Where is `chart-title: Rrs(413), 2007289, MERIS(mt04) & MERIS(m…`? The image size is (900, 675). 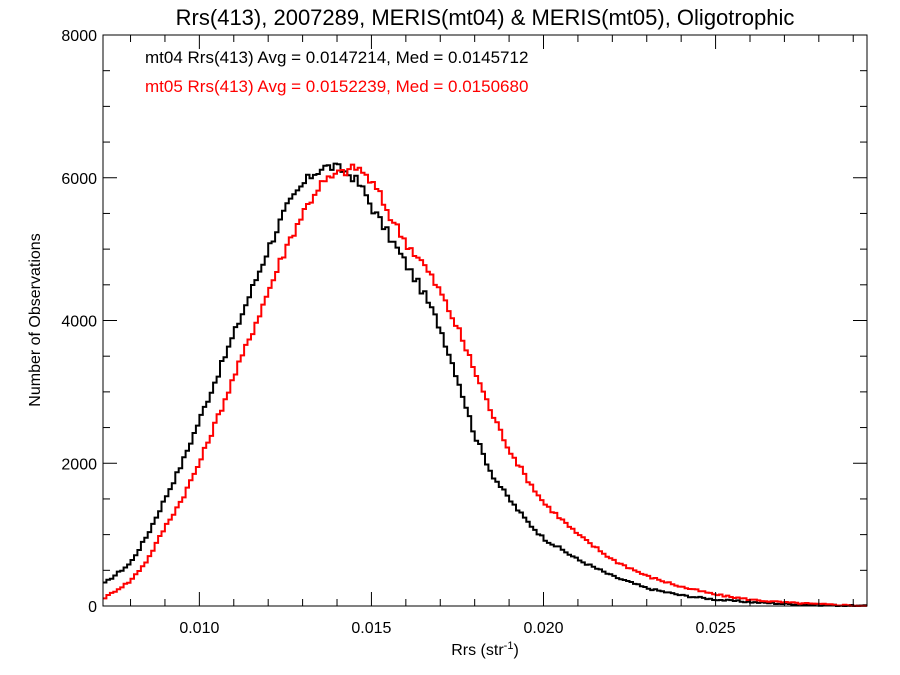
chart-title: Rrs(413), 2007289, MERIS(mt04) & MERIS(m… is located at coordinates (485, 17).